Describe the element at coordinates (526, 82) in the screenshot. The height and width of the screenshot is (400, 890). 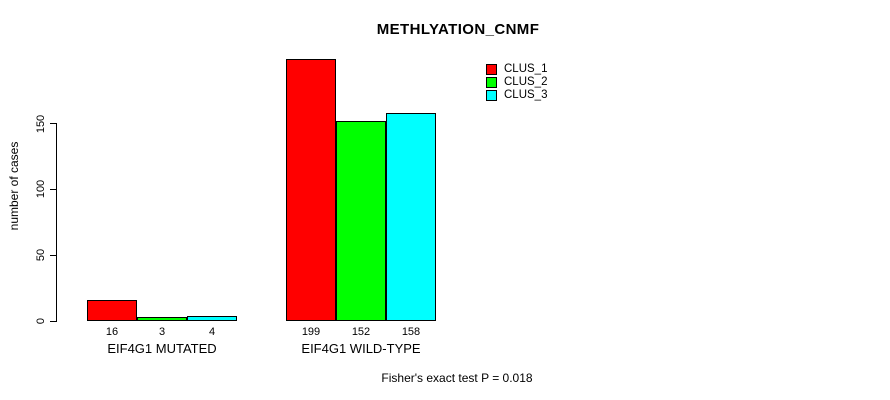
I see `legend-label: CLUS_2` at that location.